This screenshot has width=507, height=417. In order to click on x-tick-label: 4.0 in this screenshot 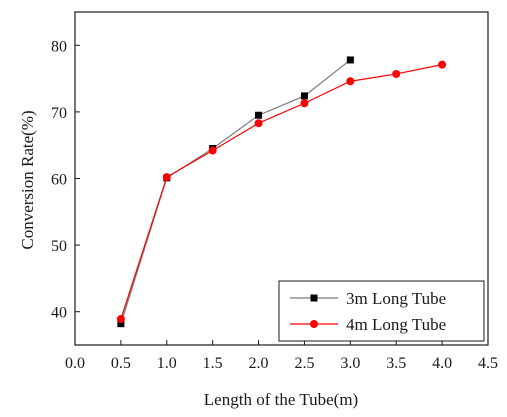, I will do `click(442, 363)`.